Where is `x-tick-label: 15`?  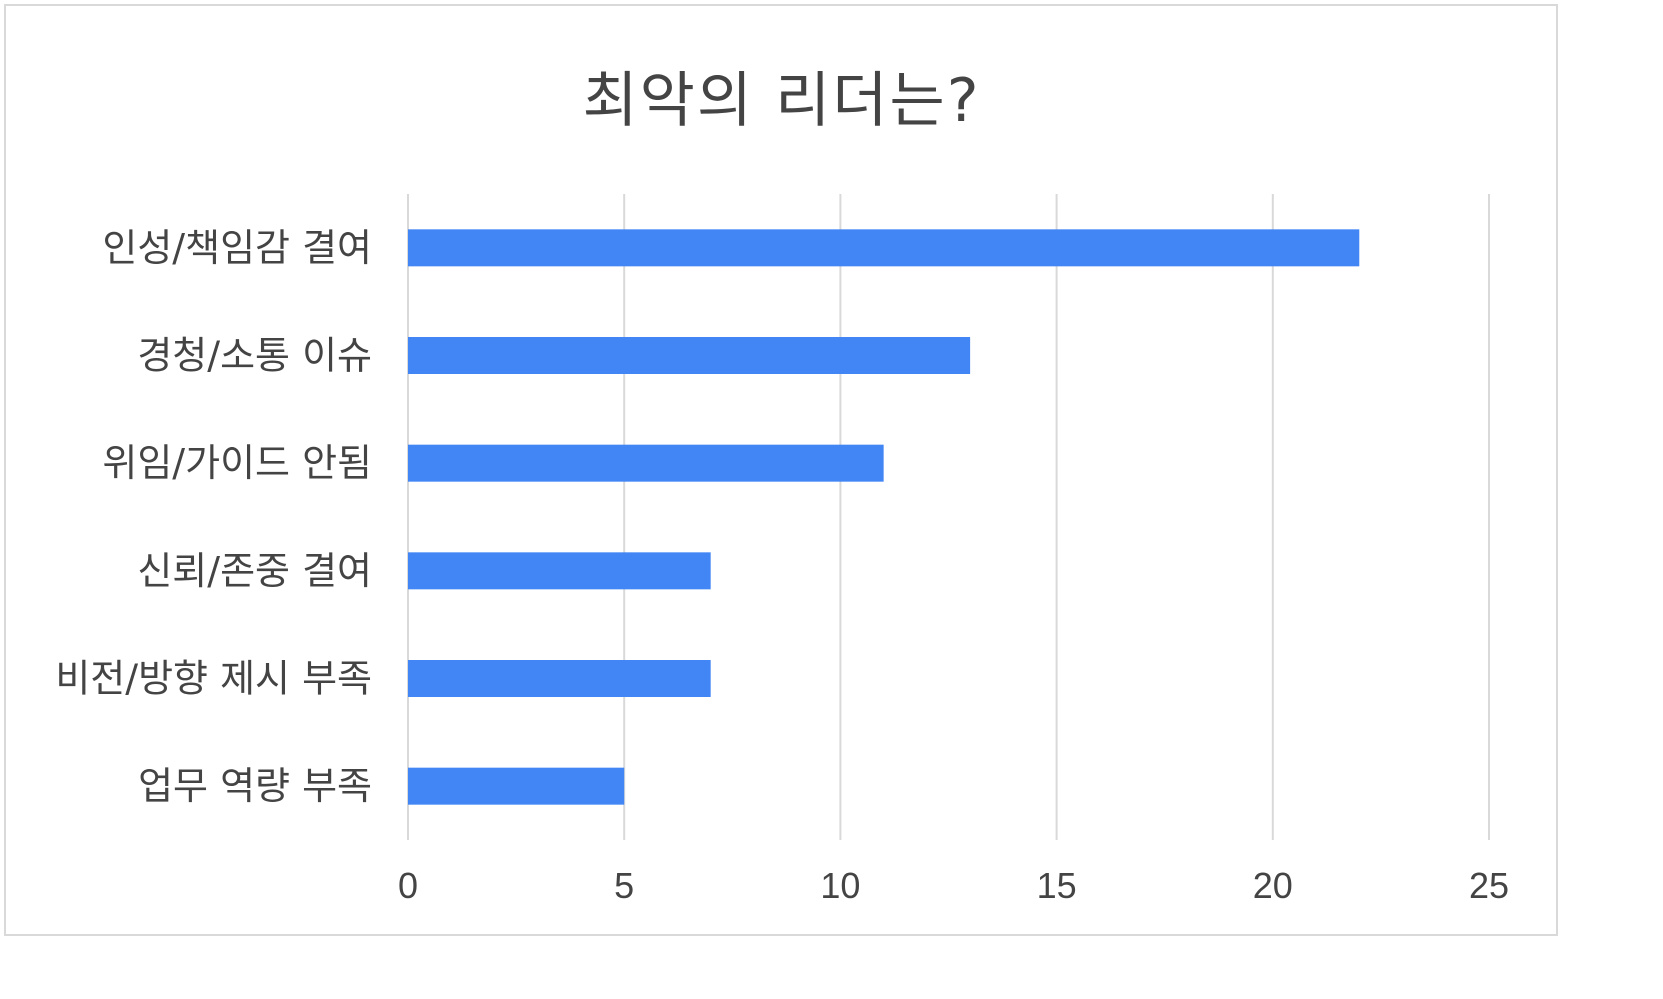
x-tick-label: 15 is located at coordinates (1057, 885).